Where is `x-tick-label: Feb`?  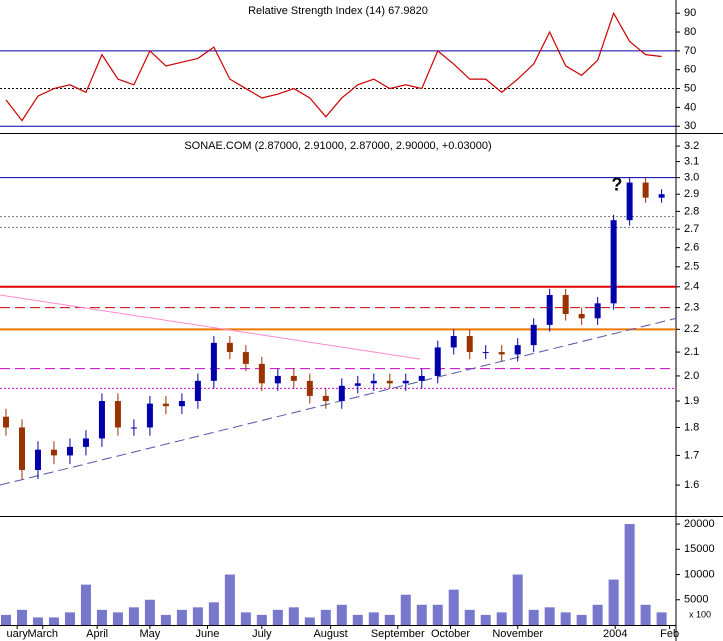 x-tick-label: Feb is located at coordinates (669, 634).